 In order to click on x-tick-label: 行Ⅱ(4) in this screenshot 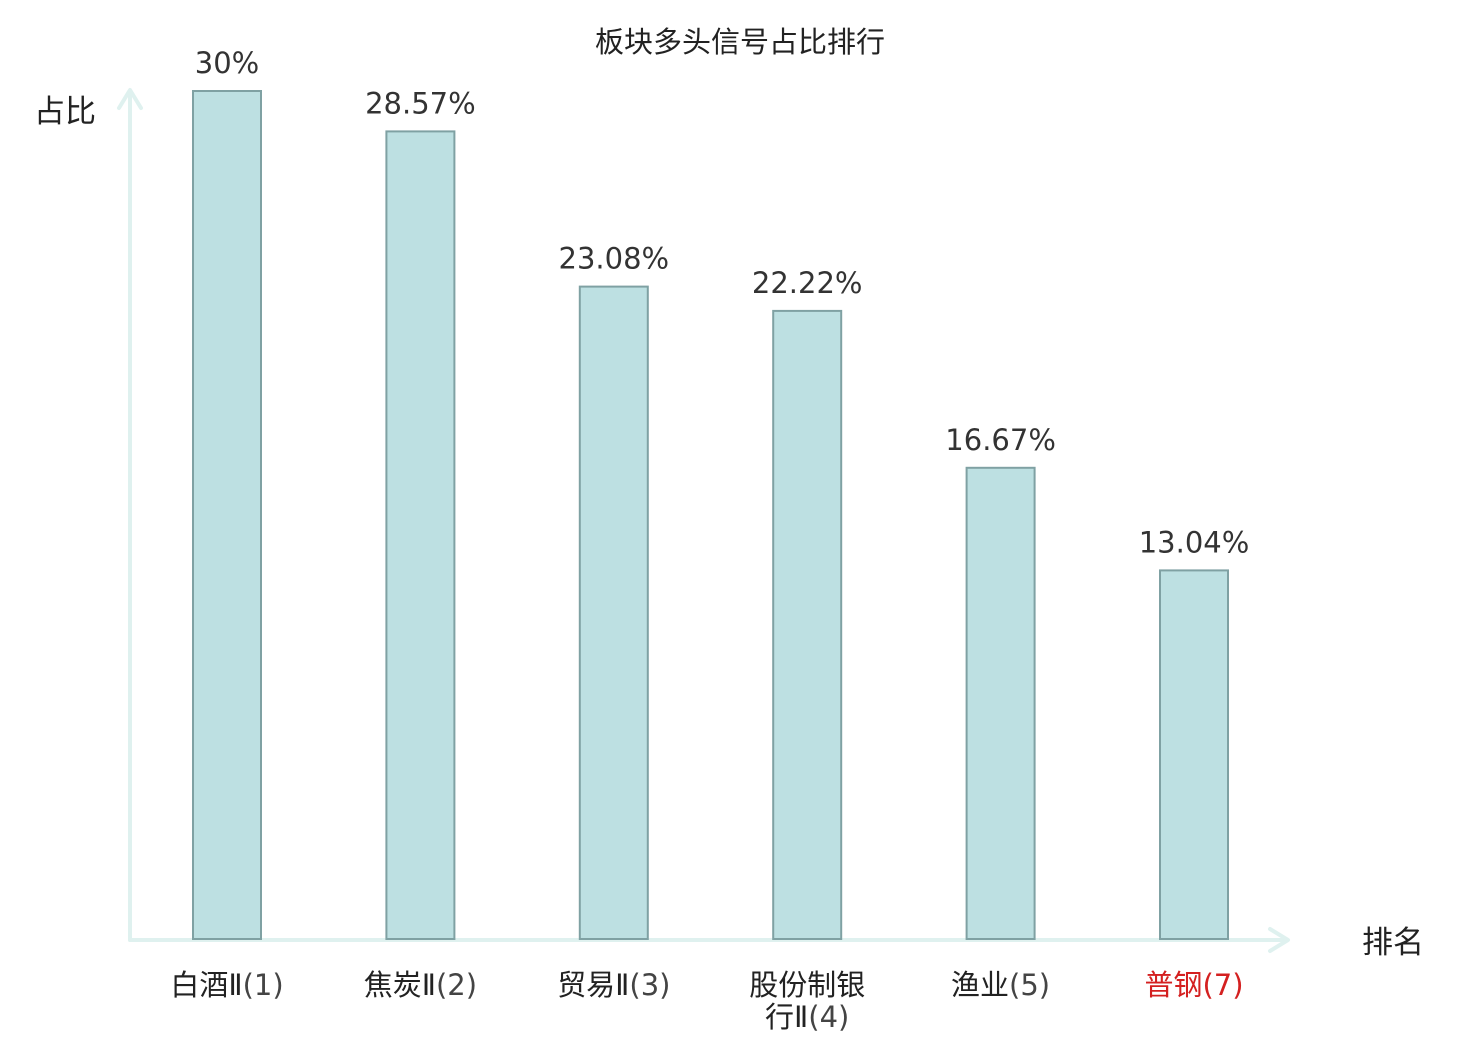, I will do `click(807, 1017)`.